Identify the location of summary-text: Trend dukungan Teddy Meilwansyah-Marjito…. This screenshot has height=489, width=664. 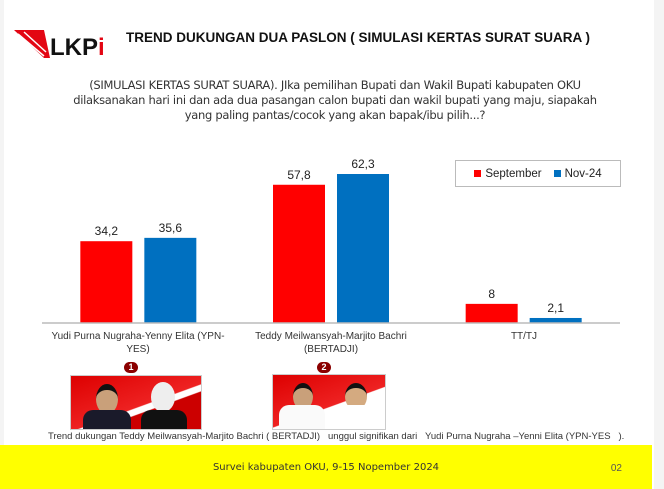
(336, 436).